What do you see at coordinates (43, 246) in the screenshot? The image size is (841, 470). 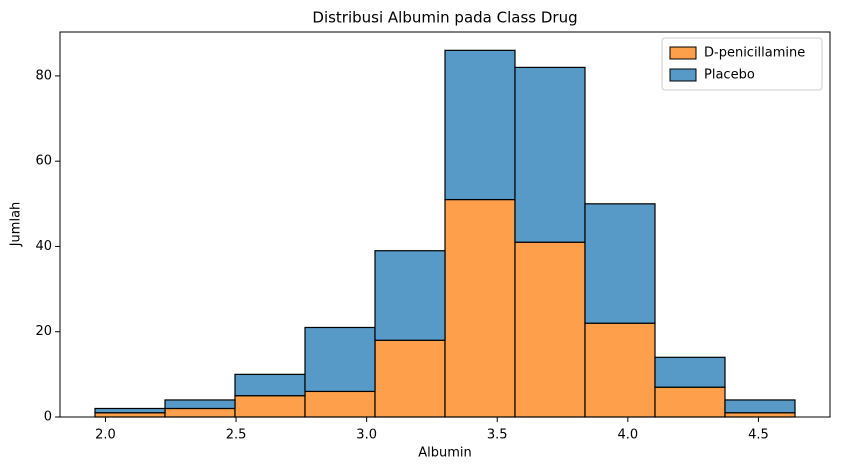 I see `y-tick-label: 40` at bounding box center [43, 246].